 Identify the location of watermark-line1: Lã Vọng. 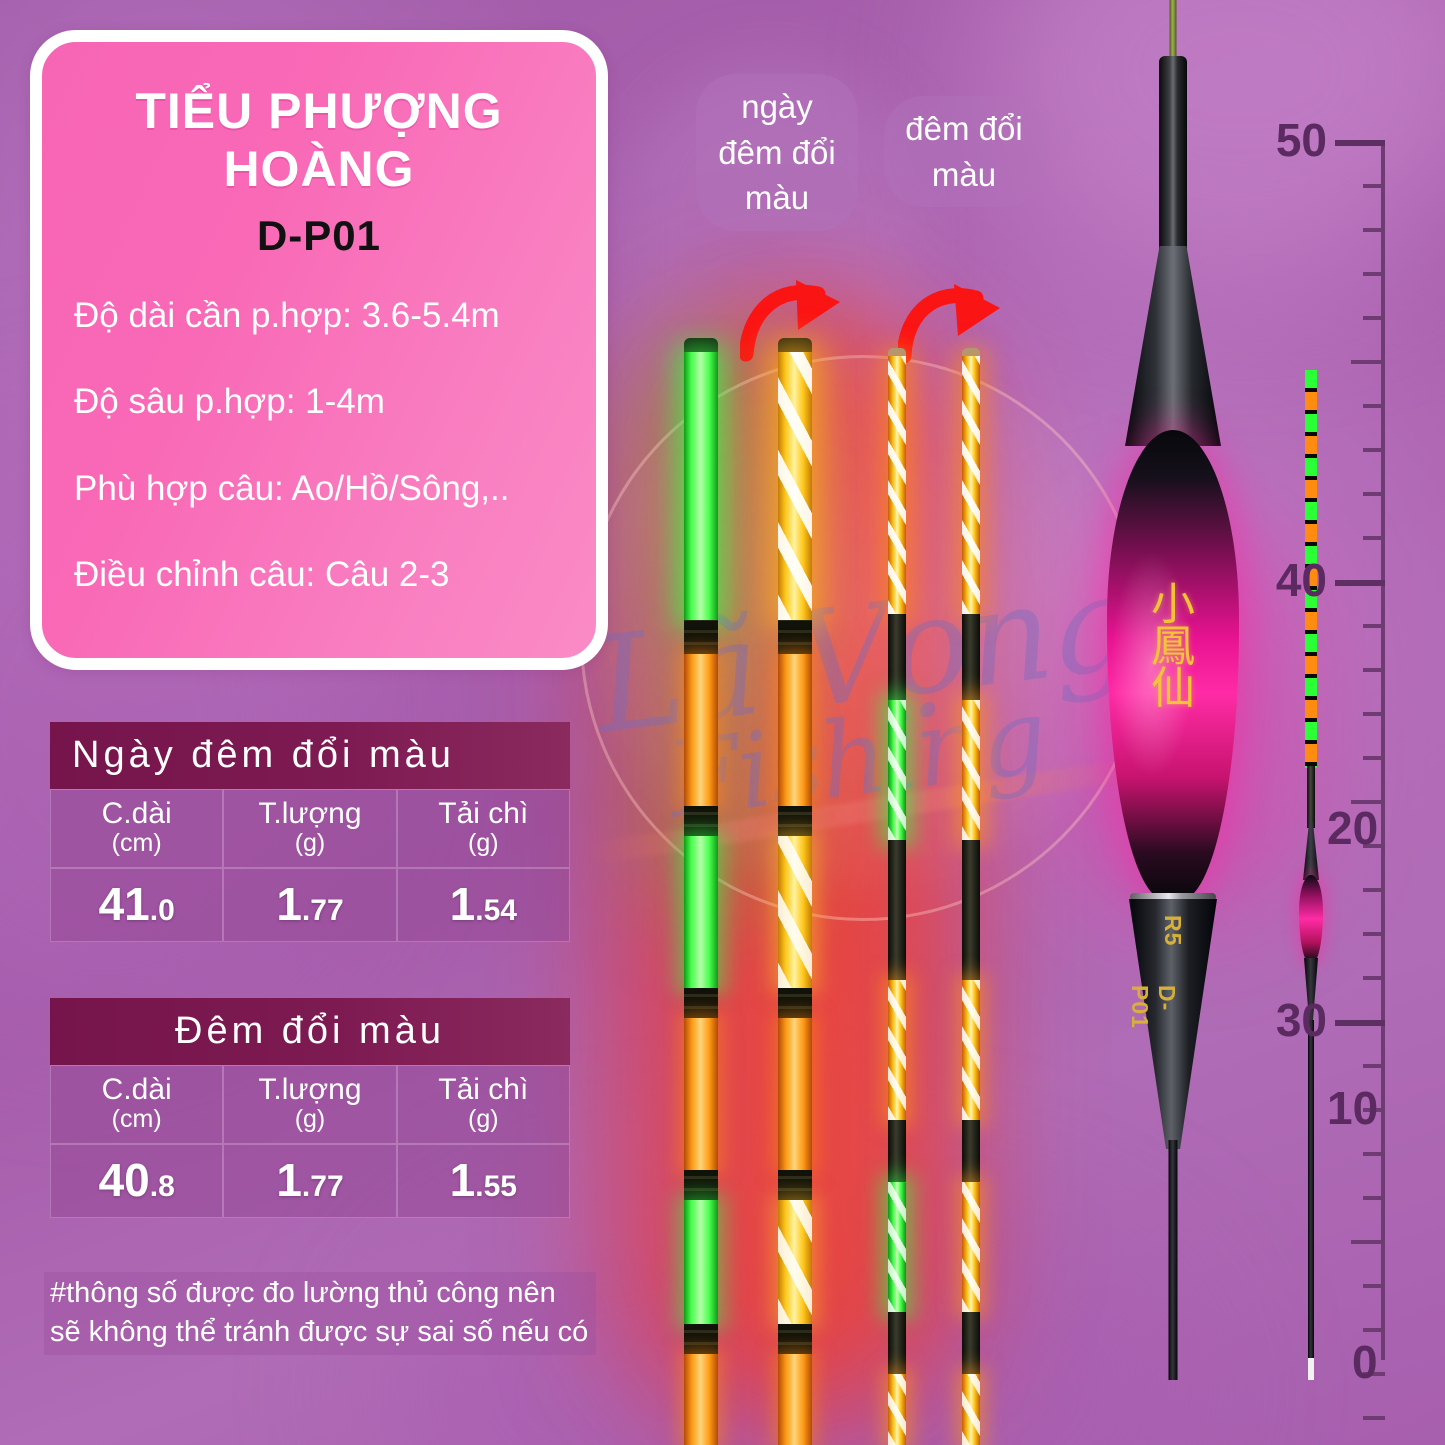
(864, 654).